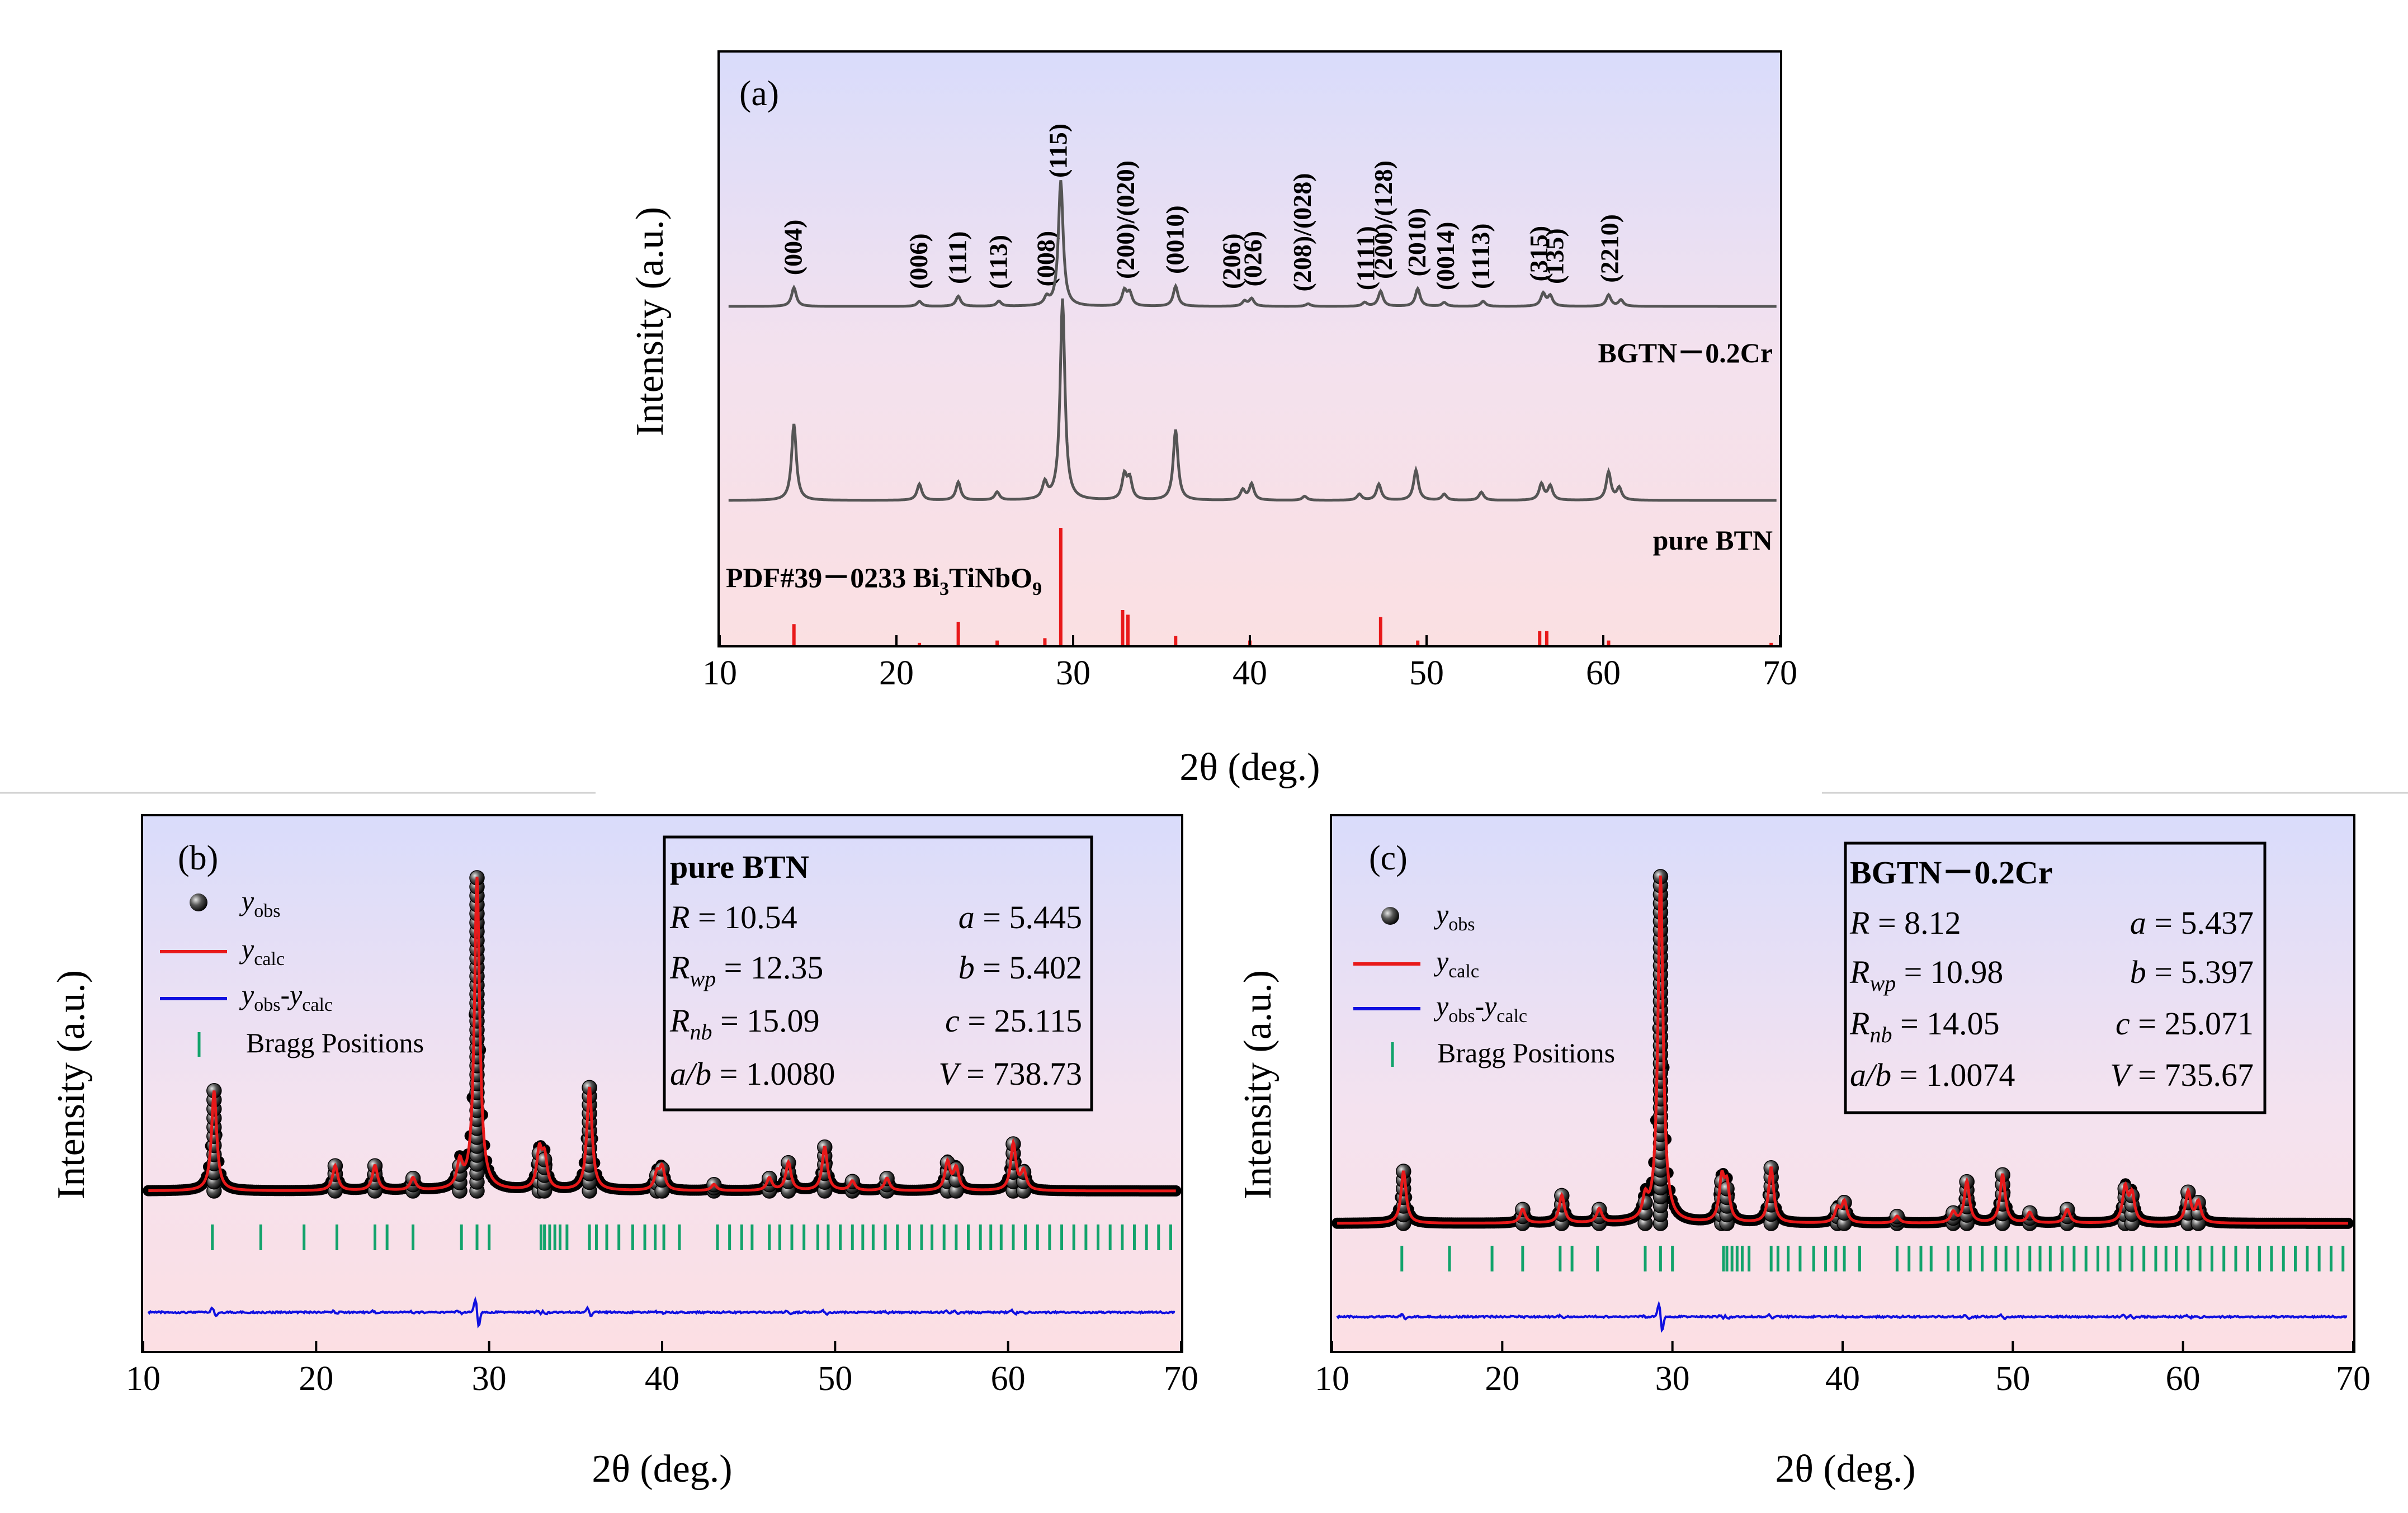  What do you see at coordinates (1252, 400) in the screenshot?
I see `series-pure-btn-line` at bounding box center [1252, 400].